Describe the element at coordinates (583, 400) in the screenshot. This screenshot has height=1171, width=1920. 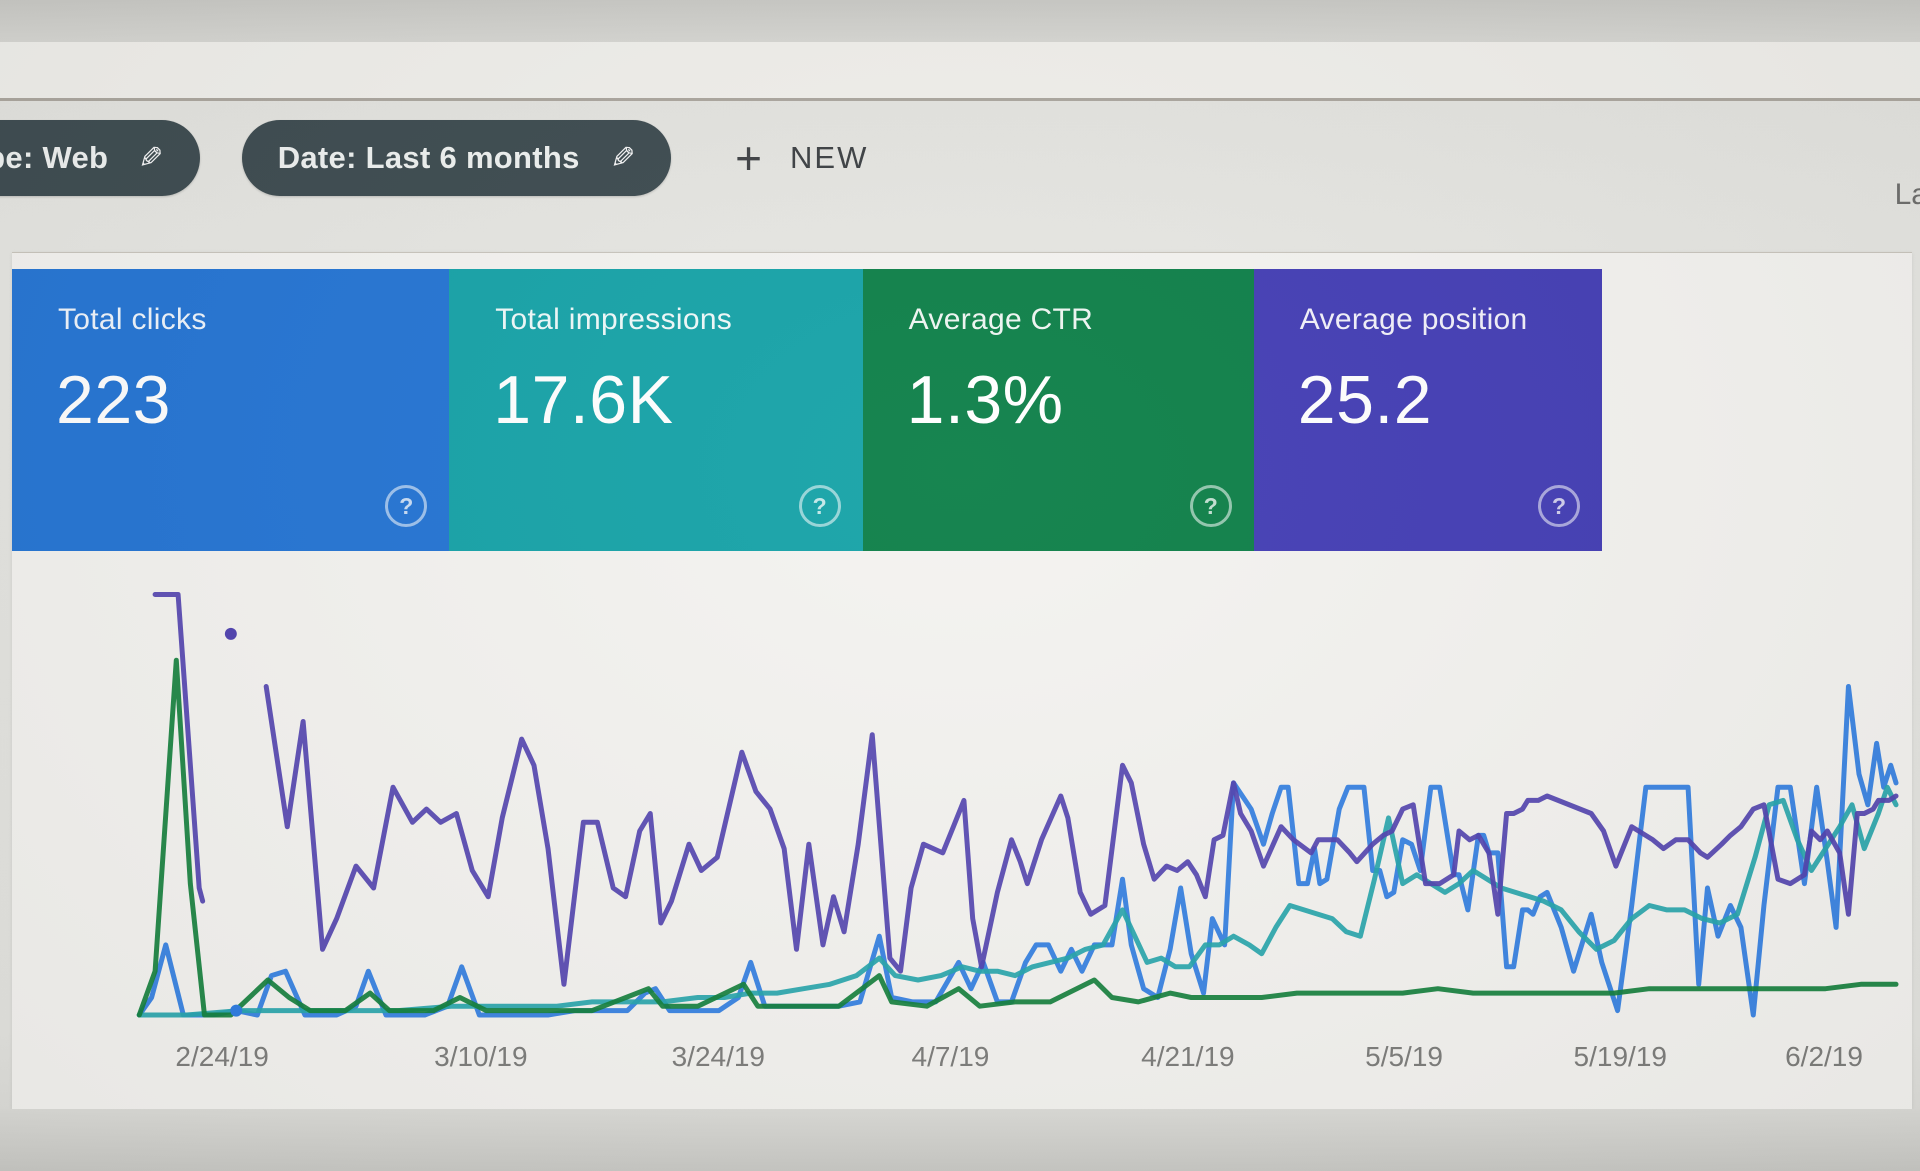
I see `metric-card-value: 17.6K` at that location.